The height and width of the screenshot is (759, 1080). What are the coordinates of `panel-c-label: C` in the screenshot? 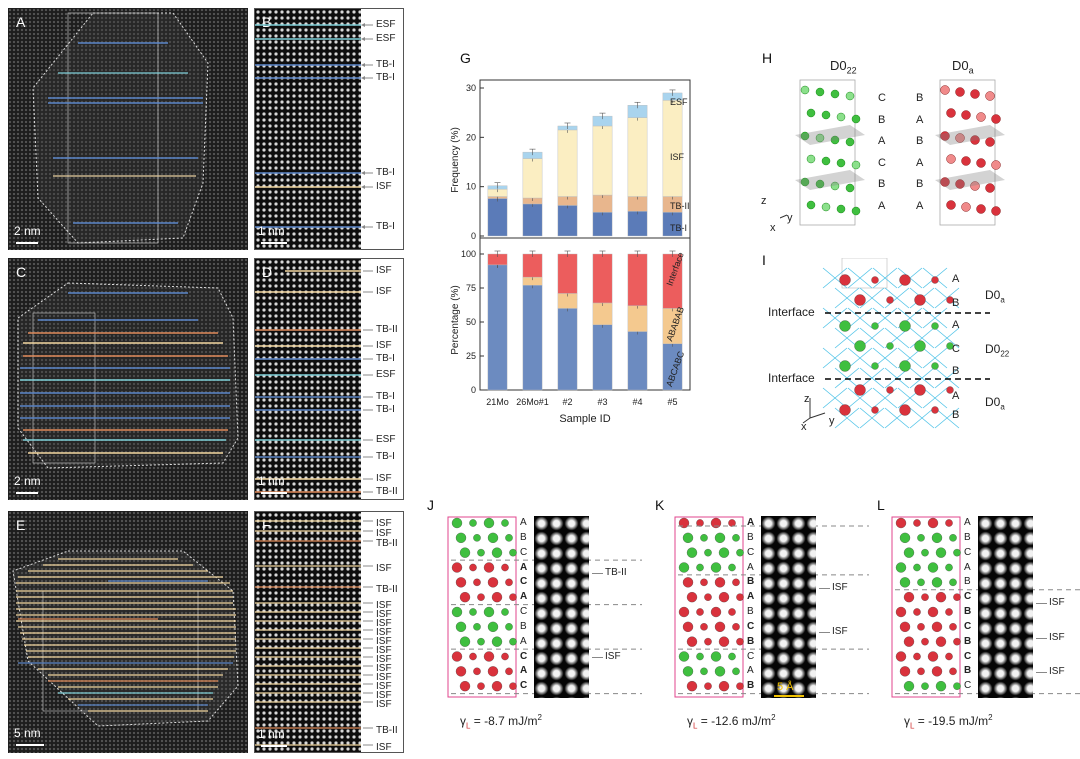 It's located at (21, 272).